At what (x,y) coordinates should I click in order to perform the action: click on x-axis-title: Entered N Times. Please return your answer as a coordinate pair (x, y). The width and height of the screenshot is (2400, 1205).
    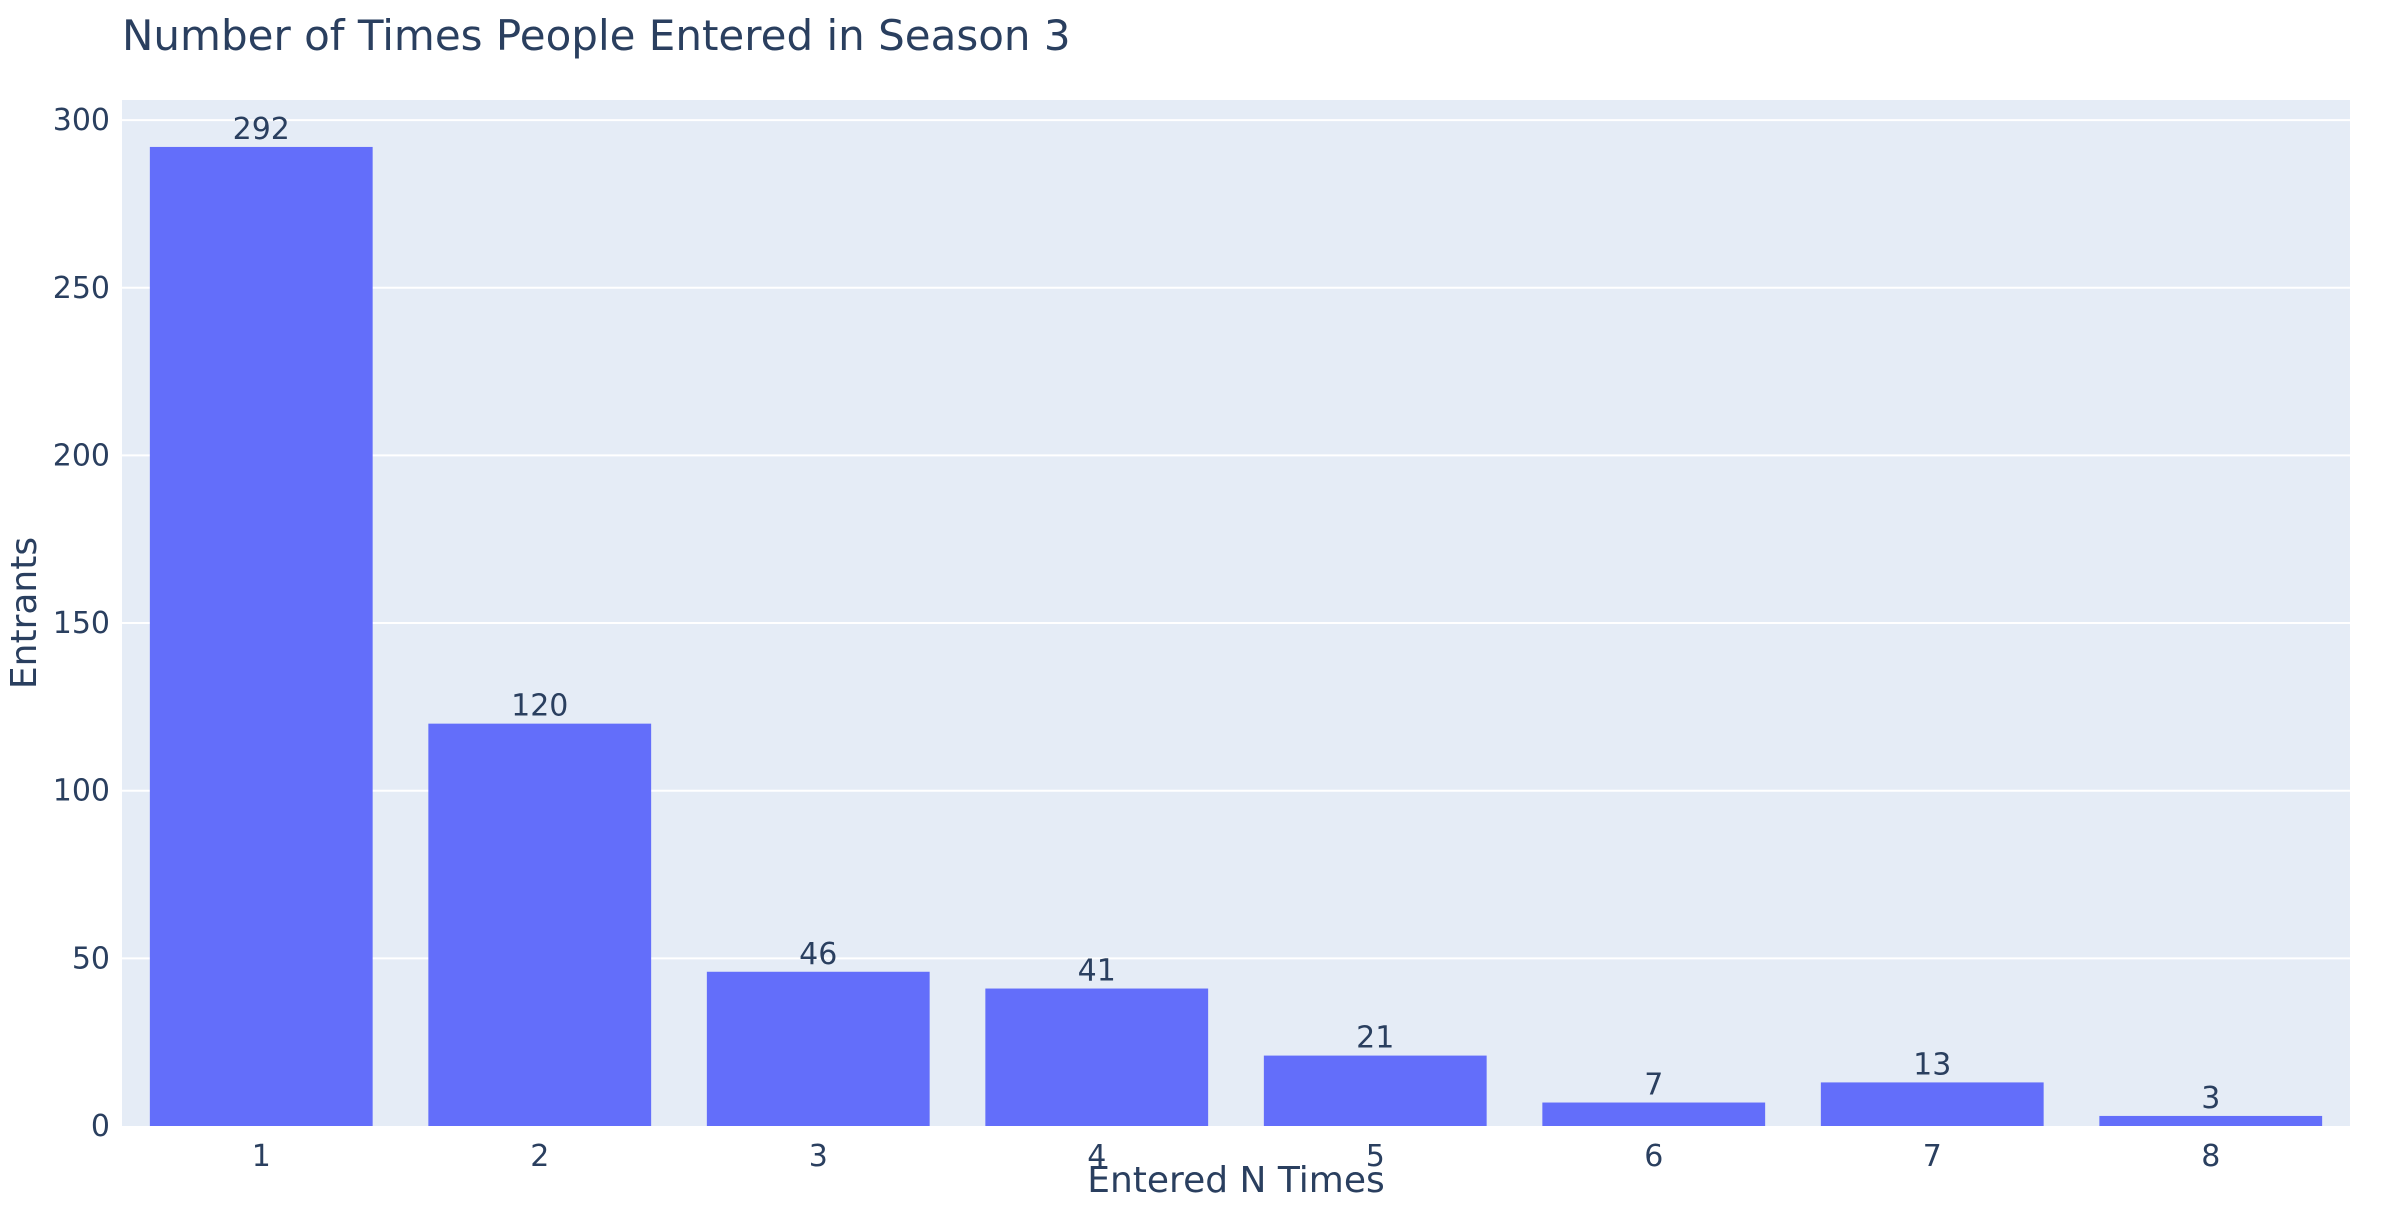
    Looking at the image, I should click on (1236, 1180).